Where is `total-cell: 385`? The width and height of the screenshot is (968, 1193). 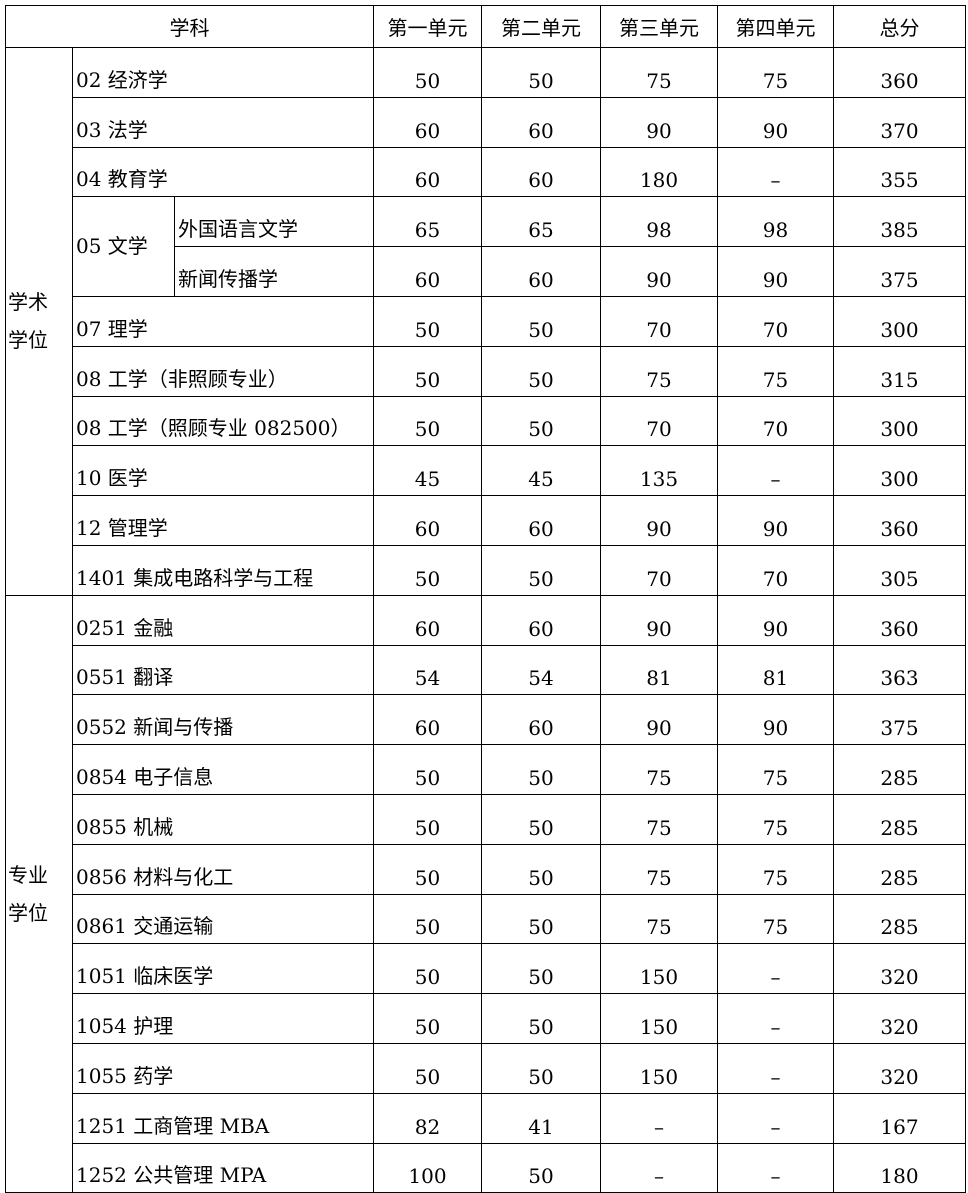
total-cell: 385 is located at coordinates (899, 222).